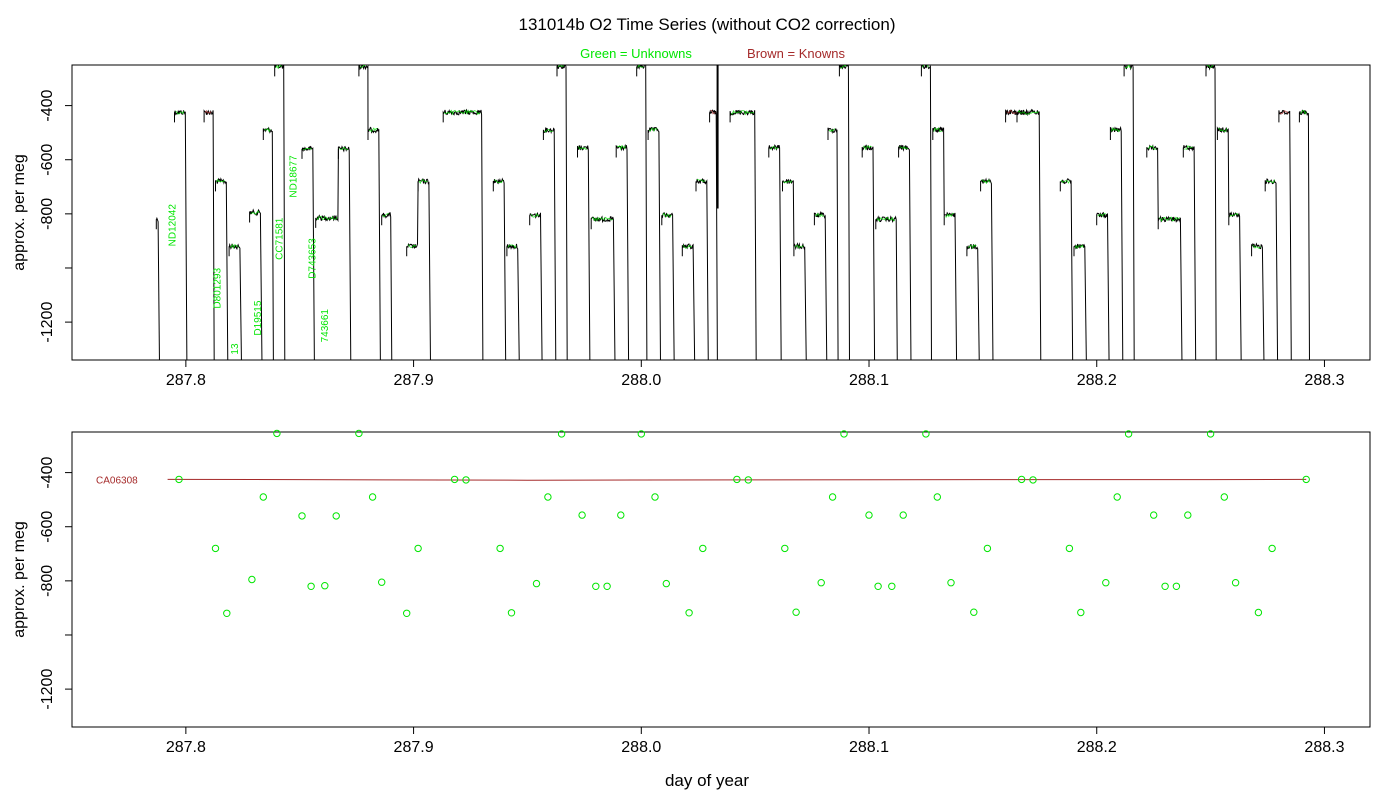 The height and width of the screenshot is (800, 1400). Describe the element at coordinates (47, 527) in the screenshot. I see `bottom-y-tick-label: -600` at that location.